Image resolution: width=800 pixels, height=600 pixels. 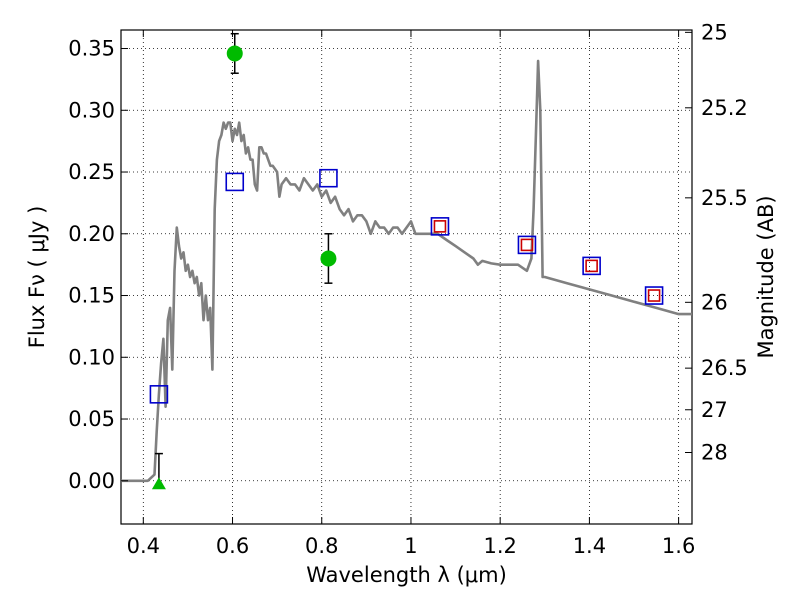 I want to click on x-tick-label: 0.4, so click(x=143, y=546).